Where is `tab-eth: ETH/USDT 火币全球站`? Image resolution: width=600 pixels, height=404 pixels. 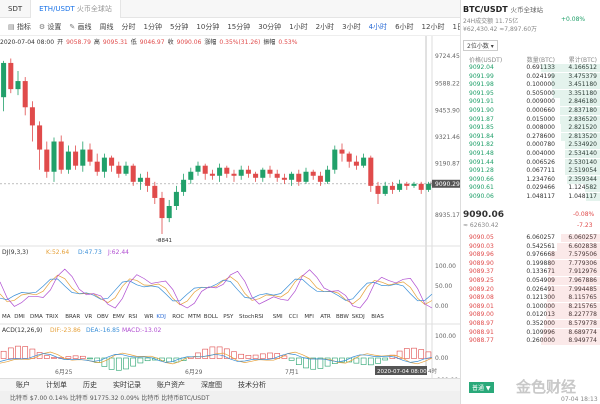 tab-eth: ETH/USDT 火币全球站 is located at coordinates (76, 9).